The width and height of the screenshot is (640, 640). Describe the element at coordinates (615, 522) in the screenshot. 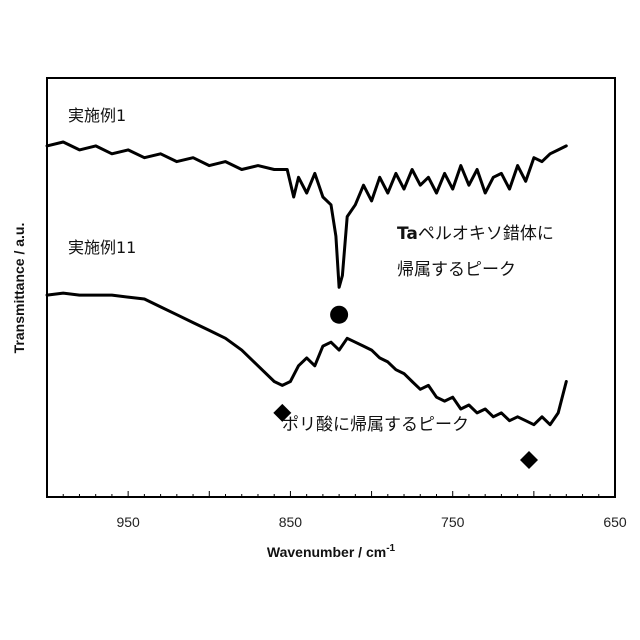

I see `x-tick-label-650: 650` at that location.